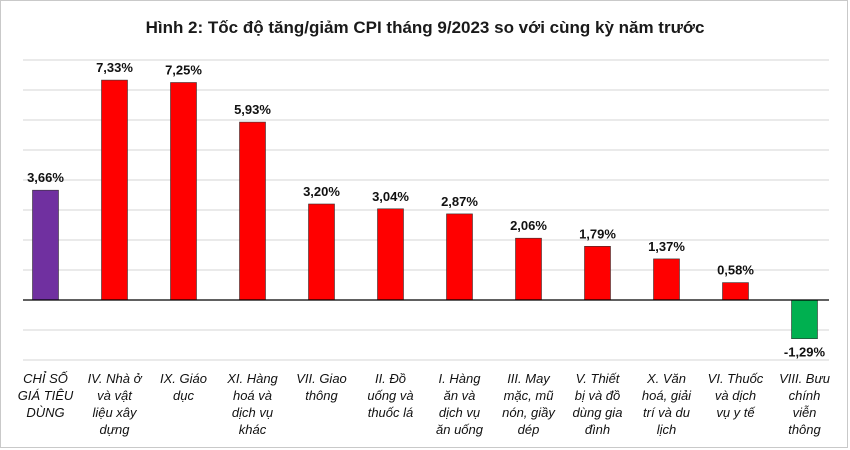 The height and width of the screenshot is (450, 850). Describe the element at coordinates (321, 191) in the screenshot. I see `data-label: 3,20%` at that location.